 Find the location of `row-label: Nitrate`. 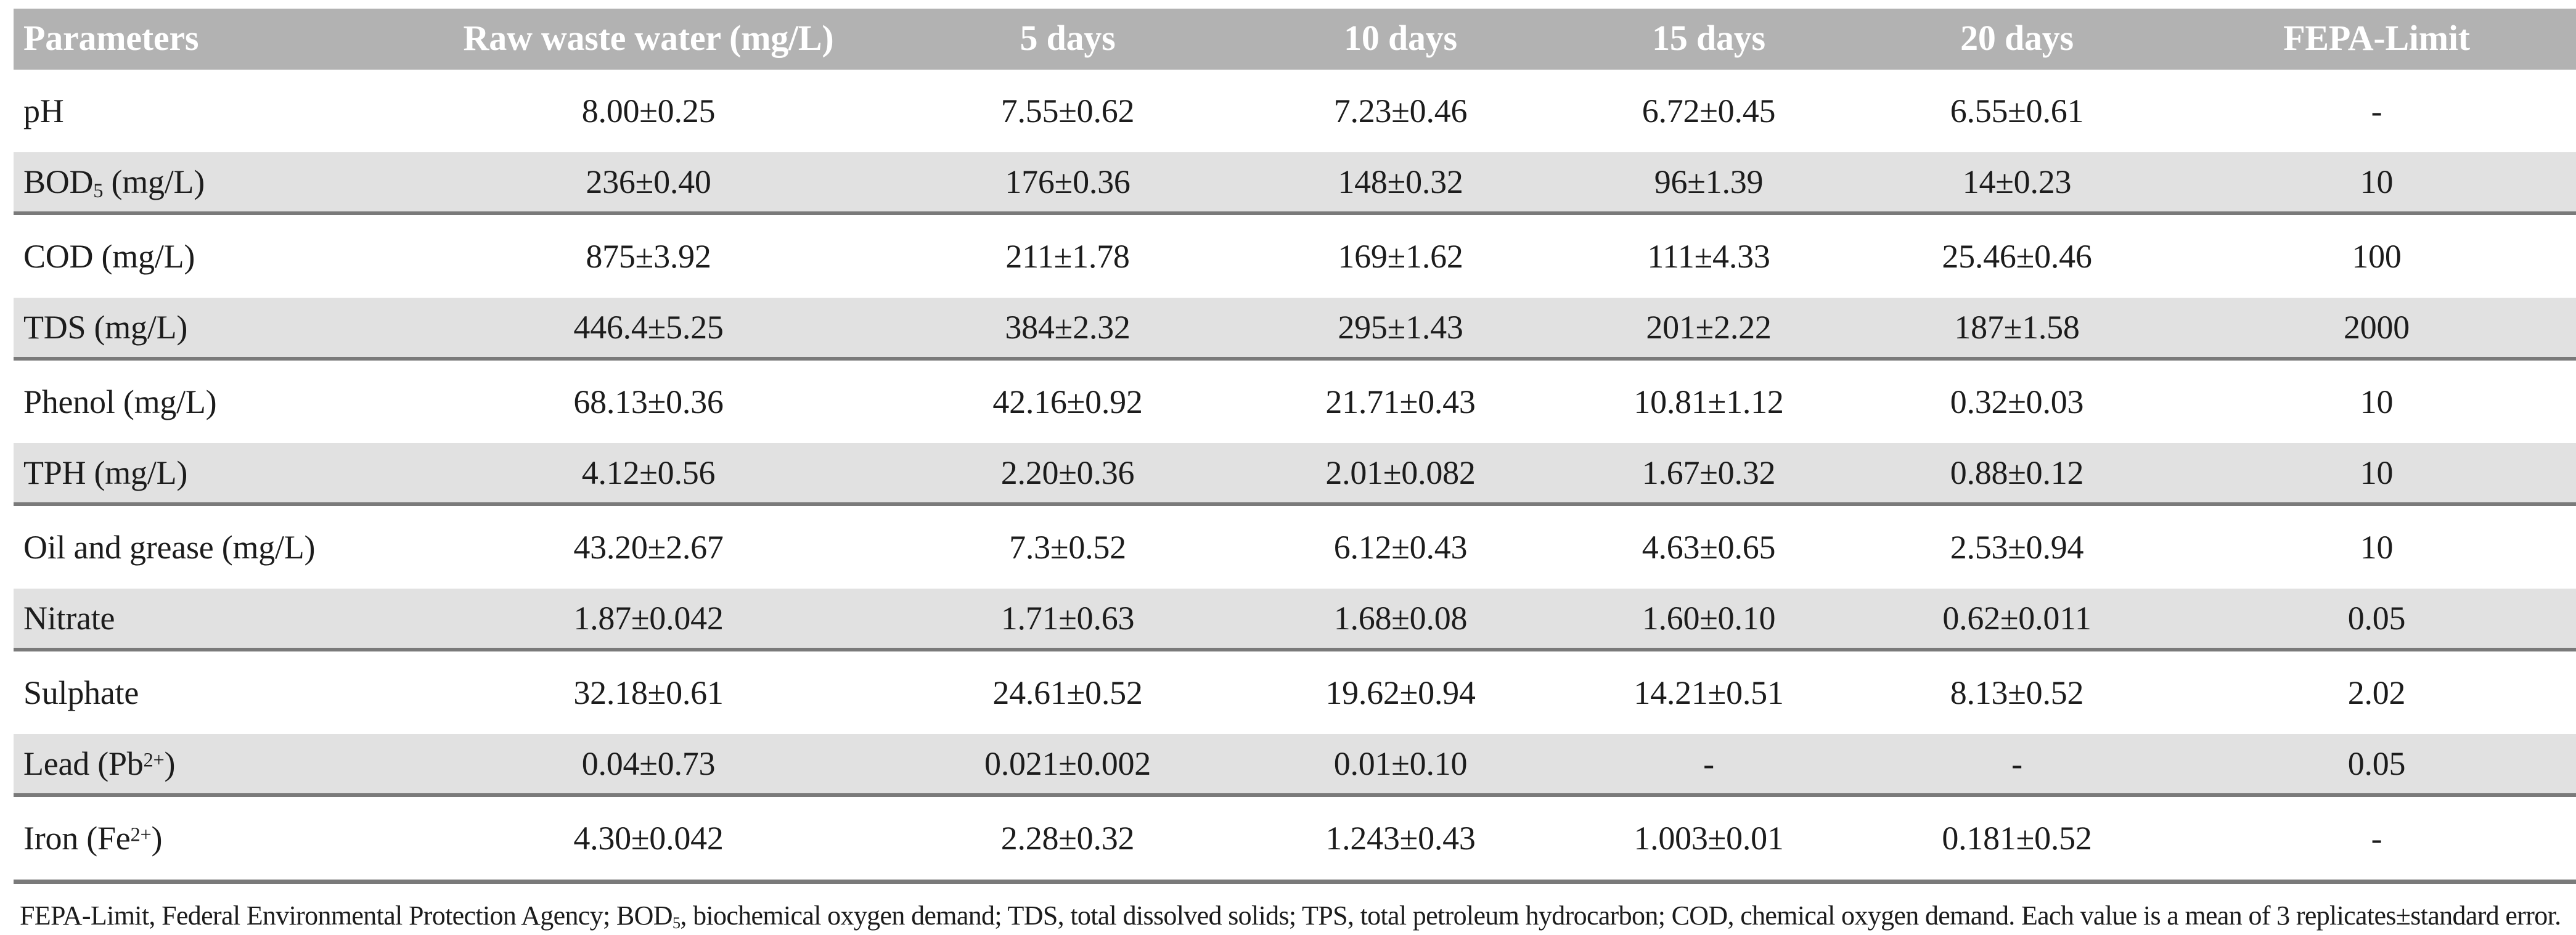

row-label: Nitrate is located at coordinates (208, 620).